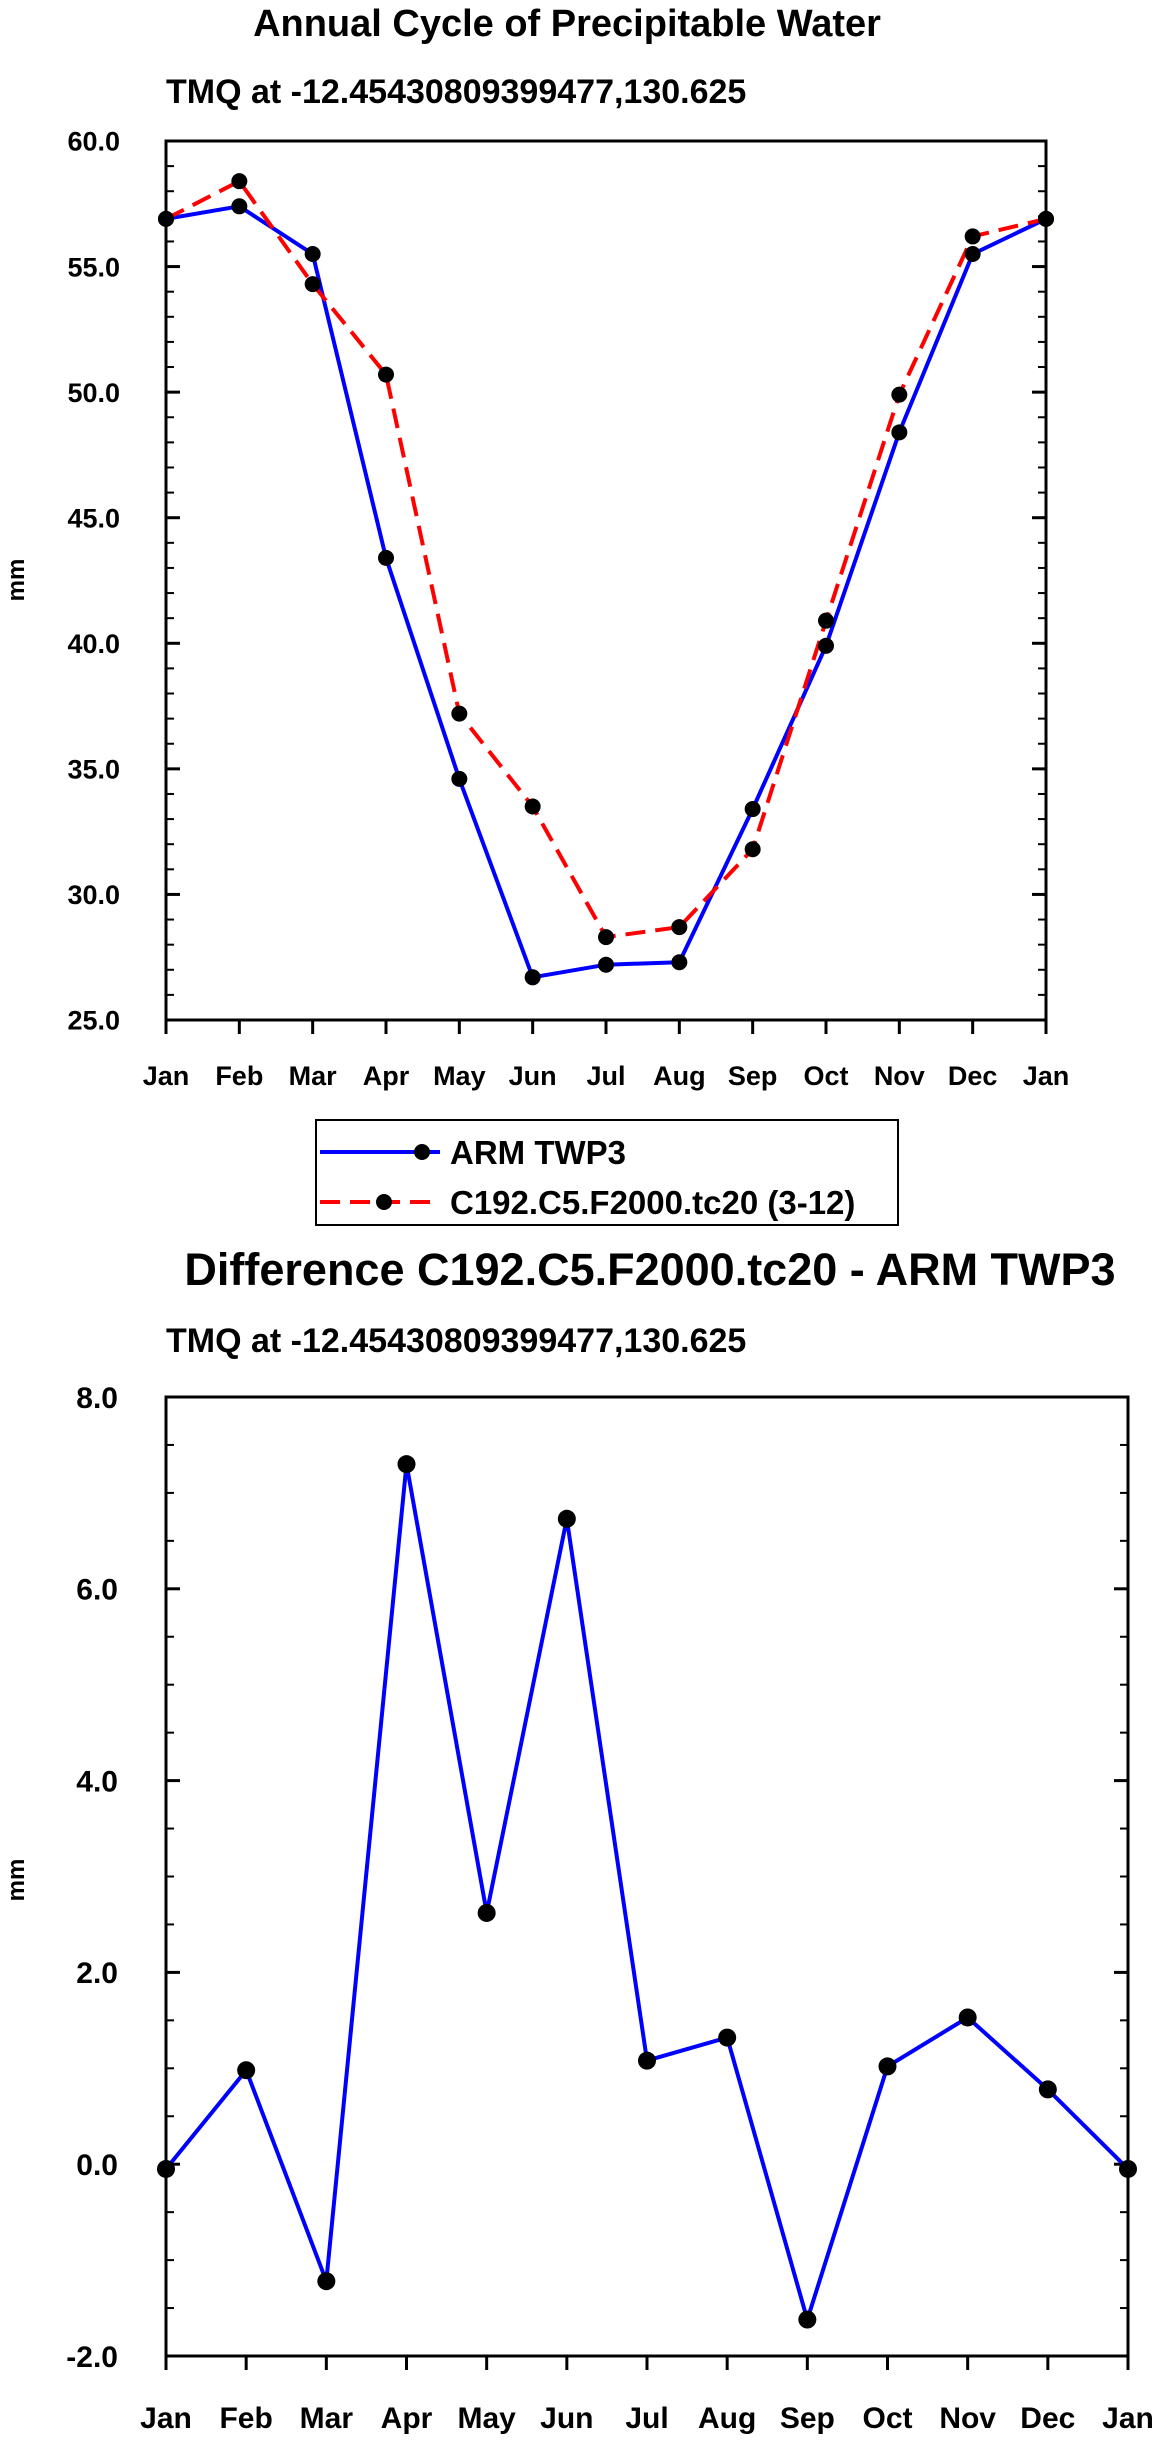  What do you see at coordinates (97, 1398) in the screenshot?
I see `y-tick-label: 8.0` at bounding box center [97, 1398].